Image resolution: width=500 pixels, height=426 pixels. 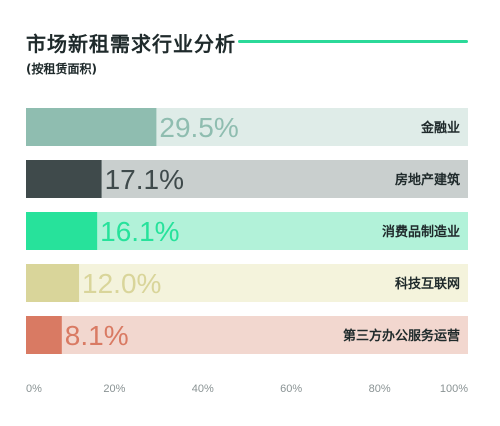 I want to click on data-label: 8.1%, so click(x=97, y=335).